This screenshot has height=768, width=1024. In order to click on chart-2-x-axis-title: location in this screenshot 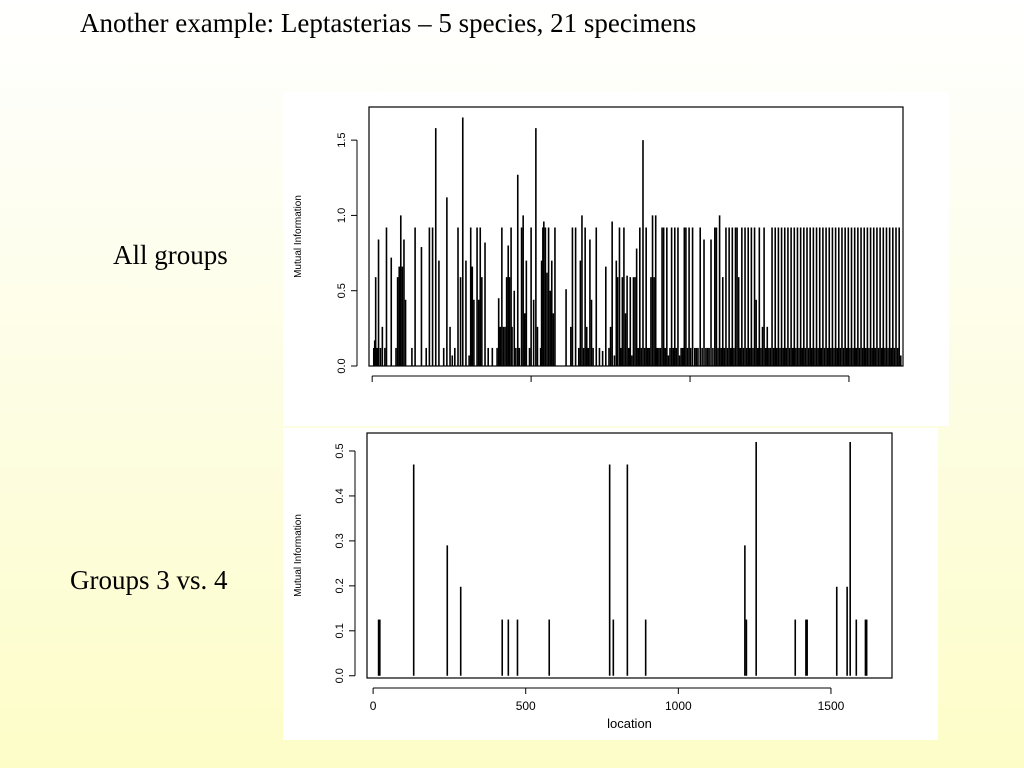, I will do `click(629, 723)`.